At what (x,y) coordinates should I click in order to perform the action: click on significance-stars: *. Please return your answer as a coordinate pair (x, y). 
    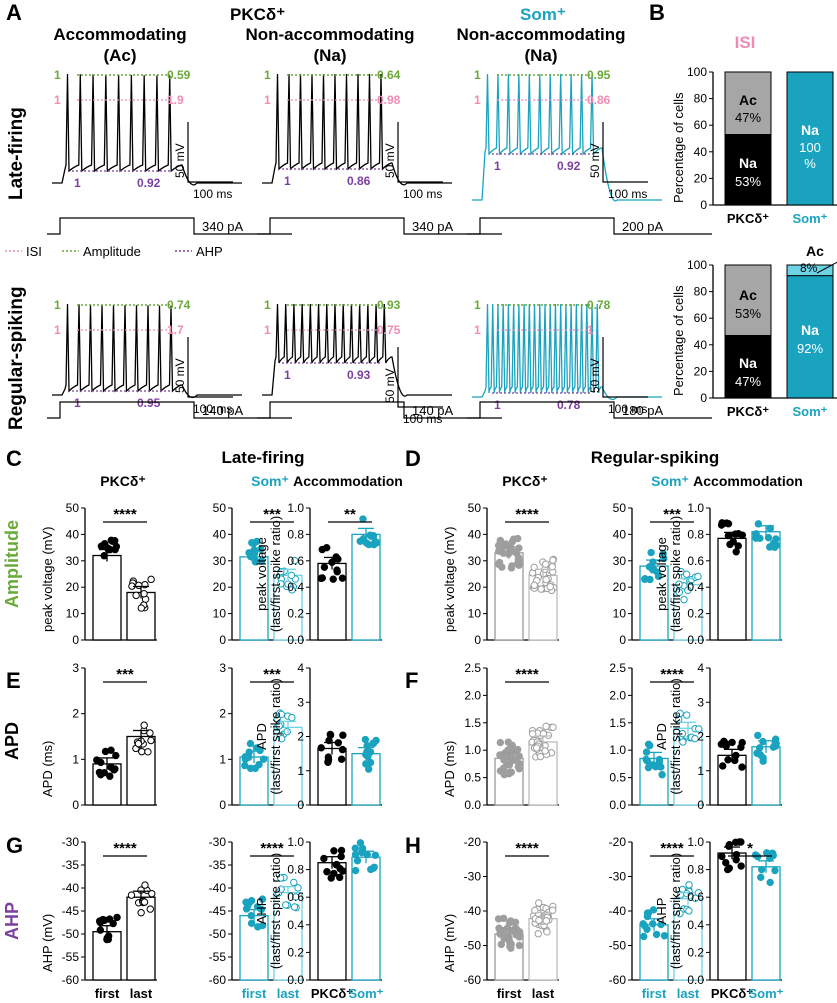
    Looking at the image, I should click on (750, 848).